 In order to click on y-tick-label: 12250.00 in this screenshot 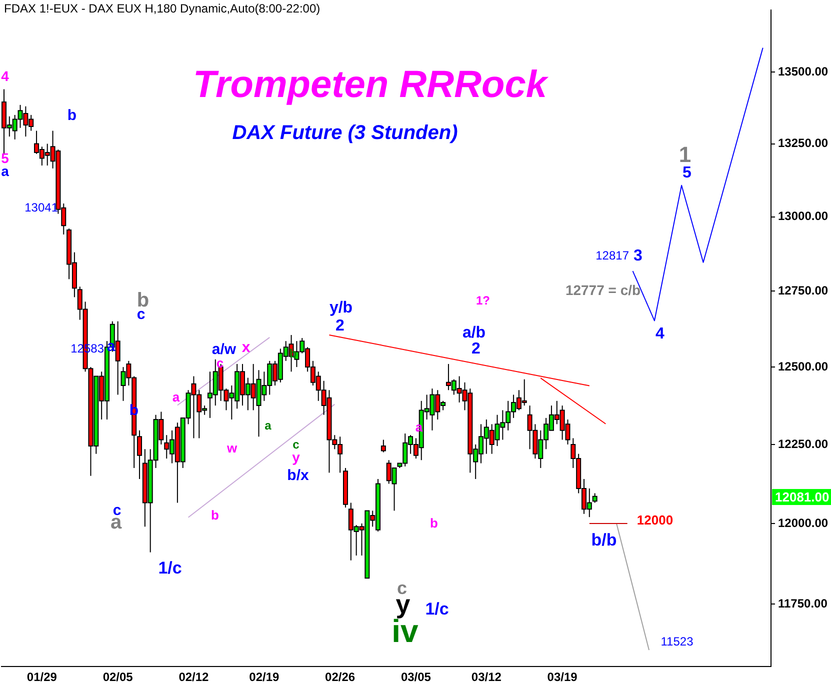, I will do `click(803, 443)`.